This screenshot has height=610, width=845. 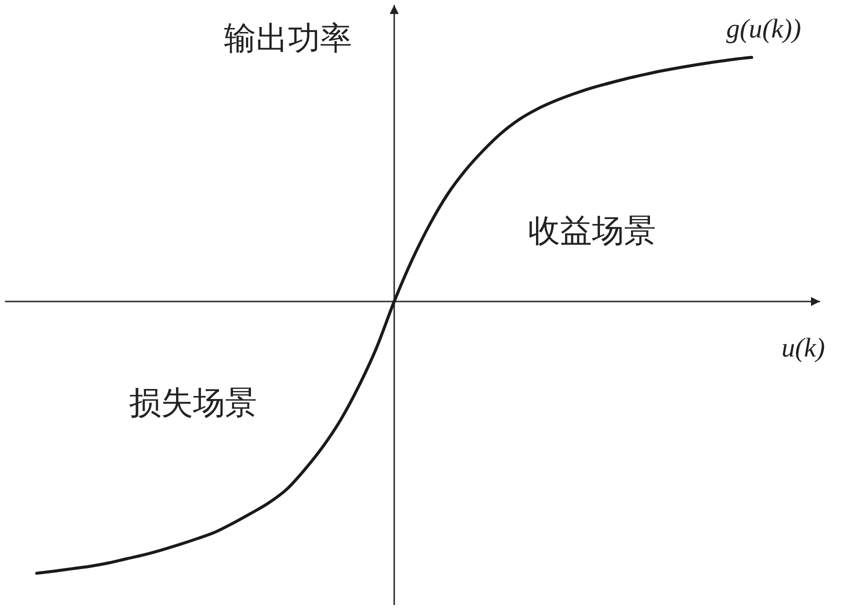 I want to click on series-label: g(u(k)), so click(x=764, y=28).